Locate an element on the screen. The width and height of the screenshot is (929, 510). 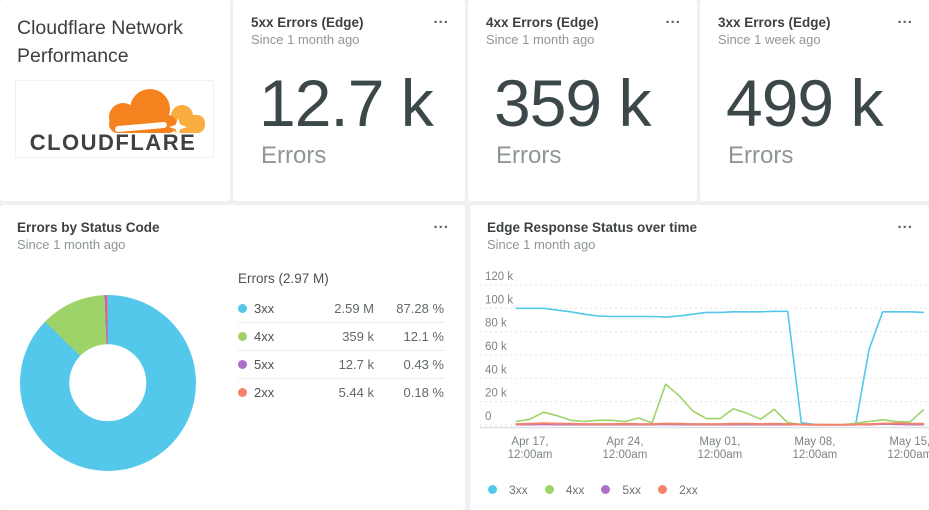
stat-value: 359 k is located at coordinates (572, 103).